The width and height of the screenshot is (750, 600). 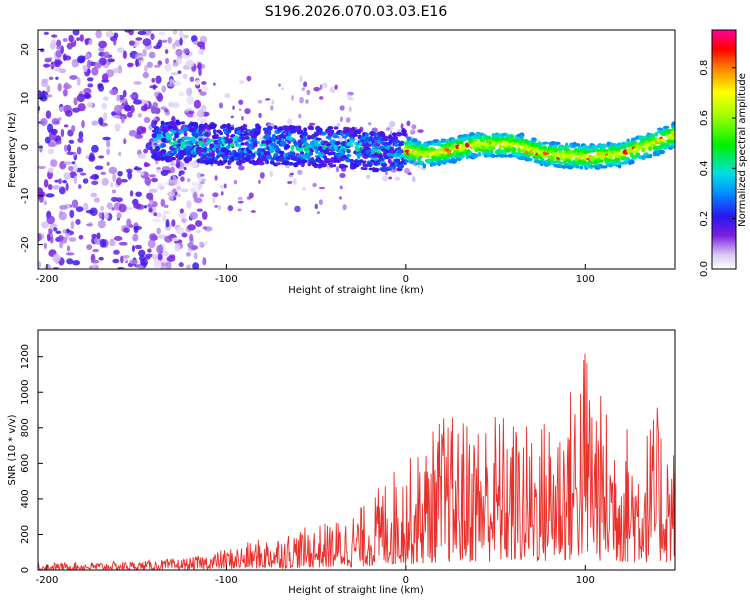 What do you see at coordinates (31, 148) in the screenshot?
I see `spectrogram-y-ticks: -20 -10 0 10 20` at bounding box center [31, 148].